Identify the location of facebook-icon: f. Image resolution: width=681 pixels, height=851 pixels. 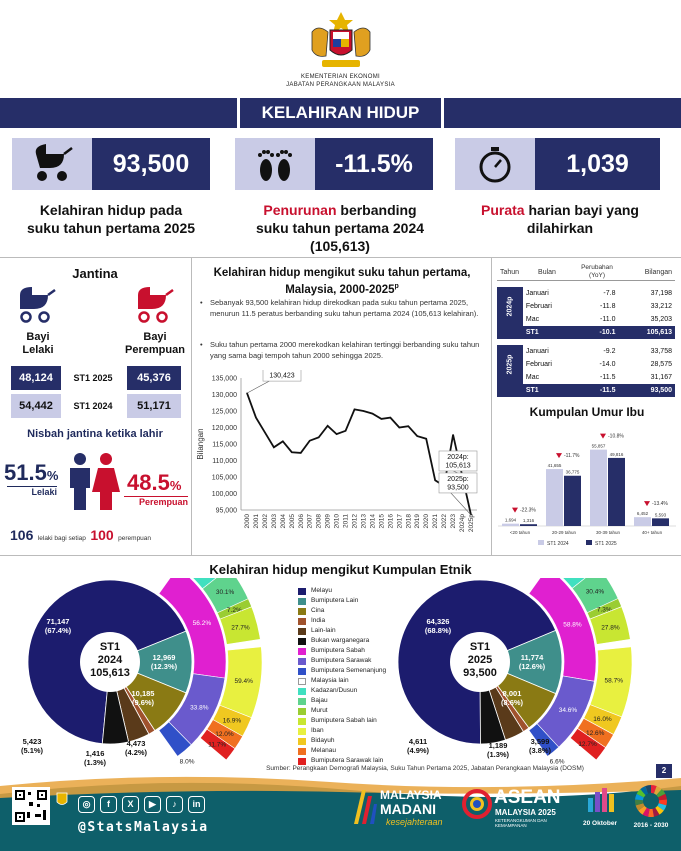
(108, 804).